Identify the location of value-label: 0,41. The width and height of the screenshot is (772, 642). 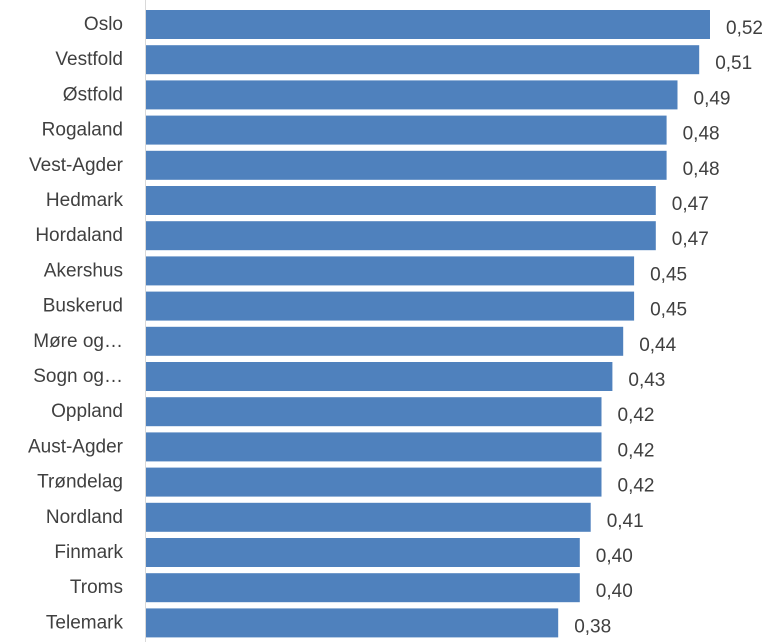
(625, 521).